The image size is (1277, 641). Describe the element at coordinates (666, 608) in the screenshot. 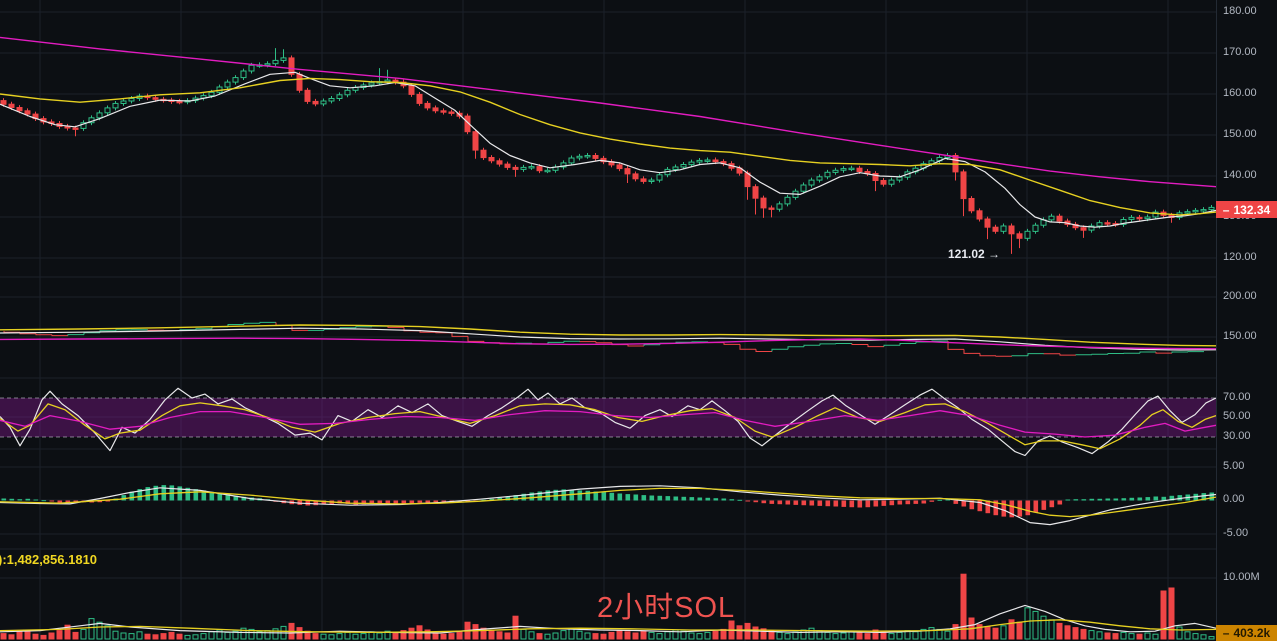

I see `timeframe-symbol-watermark: 2小时SOL` at that location.